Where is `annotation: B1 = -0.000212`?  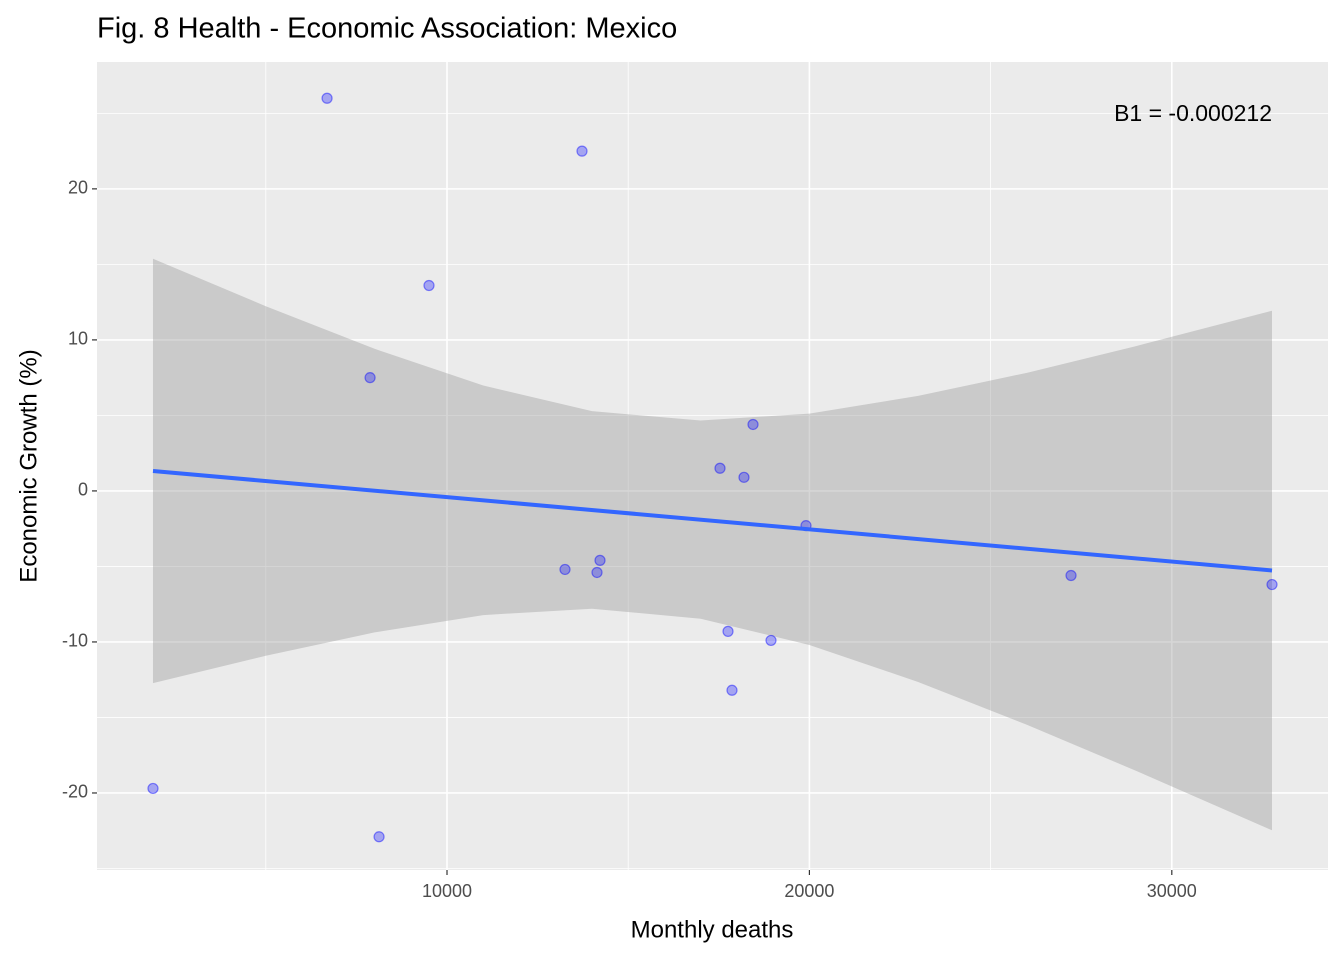
annotation: B1 = -0.000212 is located at coordinates (1193, 113).